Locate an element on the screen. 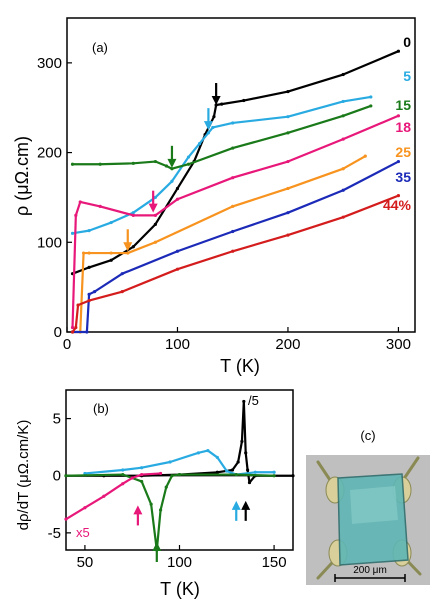  panel-c-label: (c) is located at coordinates (367, 435).